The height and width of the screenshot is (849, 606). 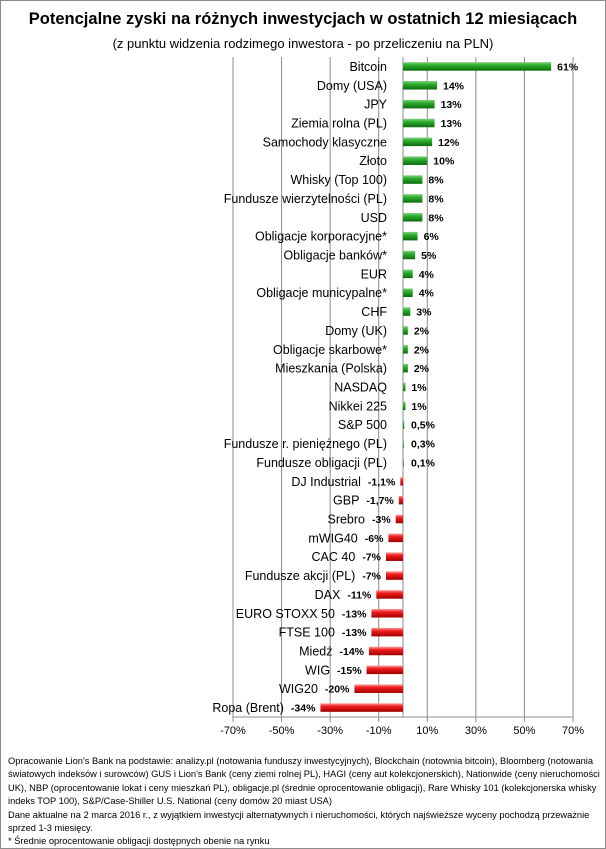 What do you see at coordinates (360, 388) in the screenshot?
I see `category-label: NASDAQ` at bounding box center [360, 388].